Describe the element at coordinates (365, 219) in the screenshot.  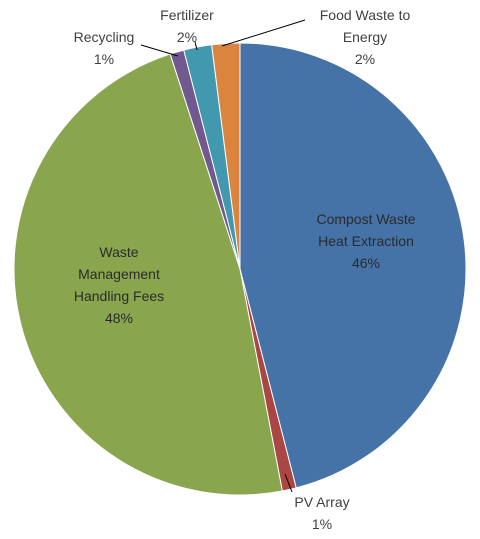
I see `slice-name-label: Compost Waste` at that location.